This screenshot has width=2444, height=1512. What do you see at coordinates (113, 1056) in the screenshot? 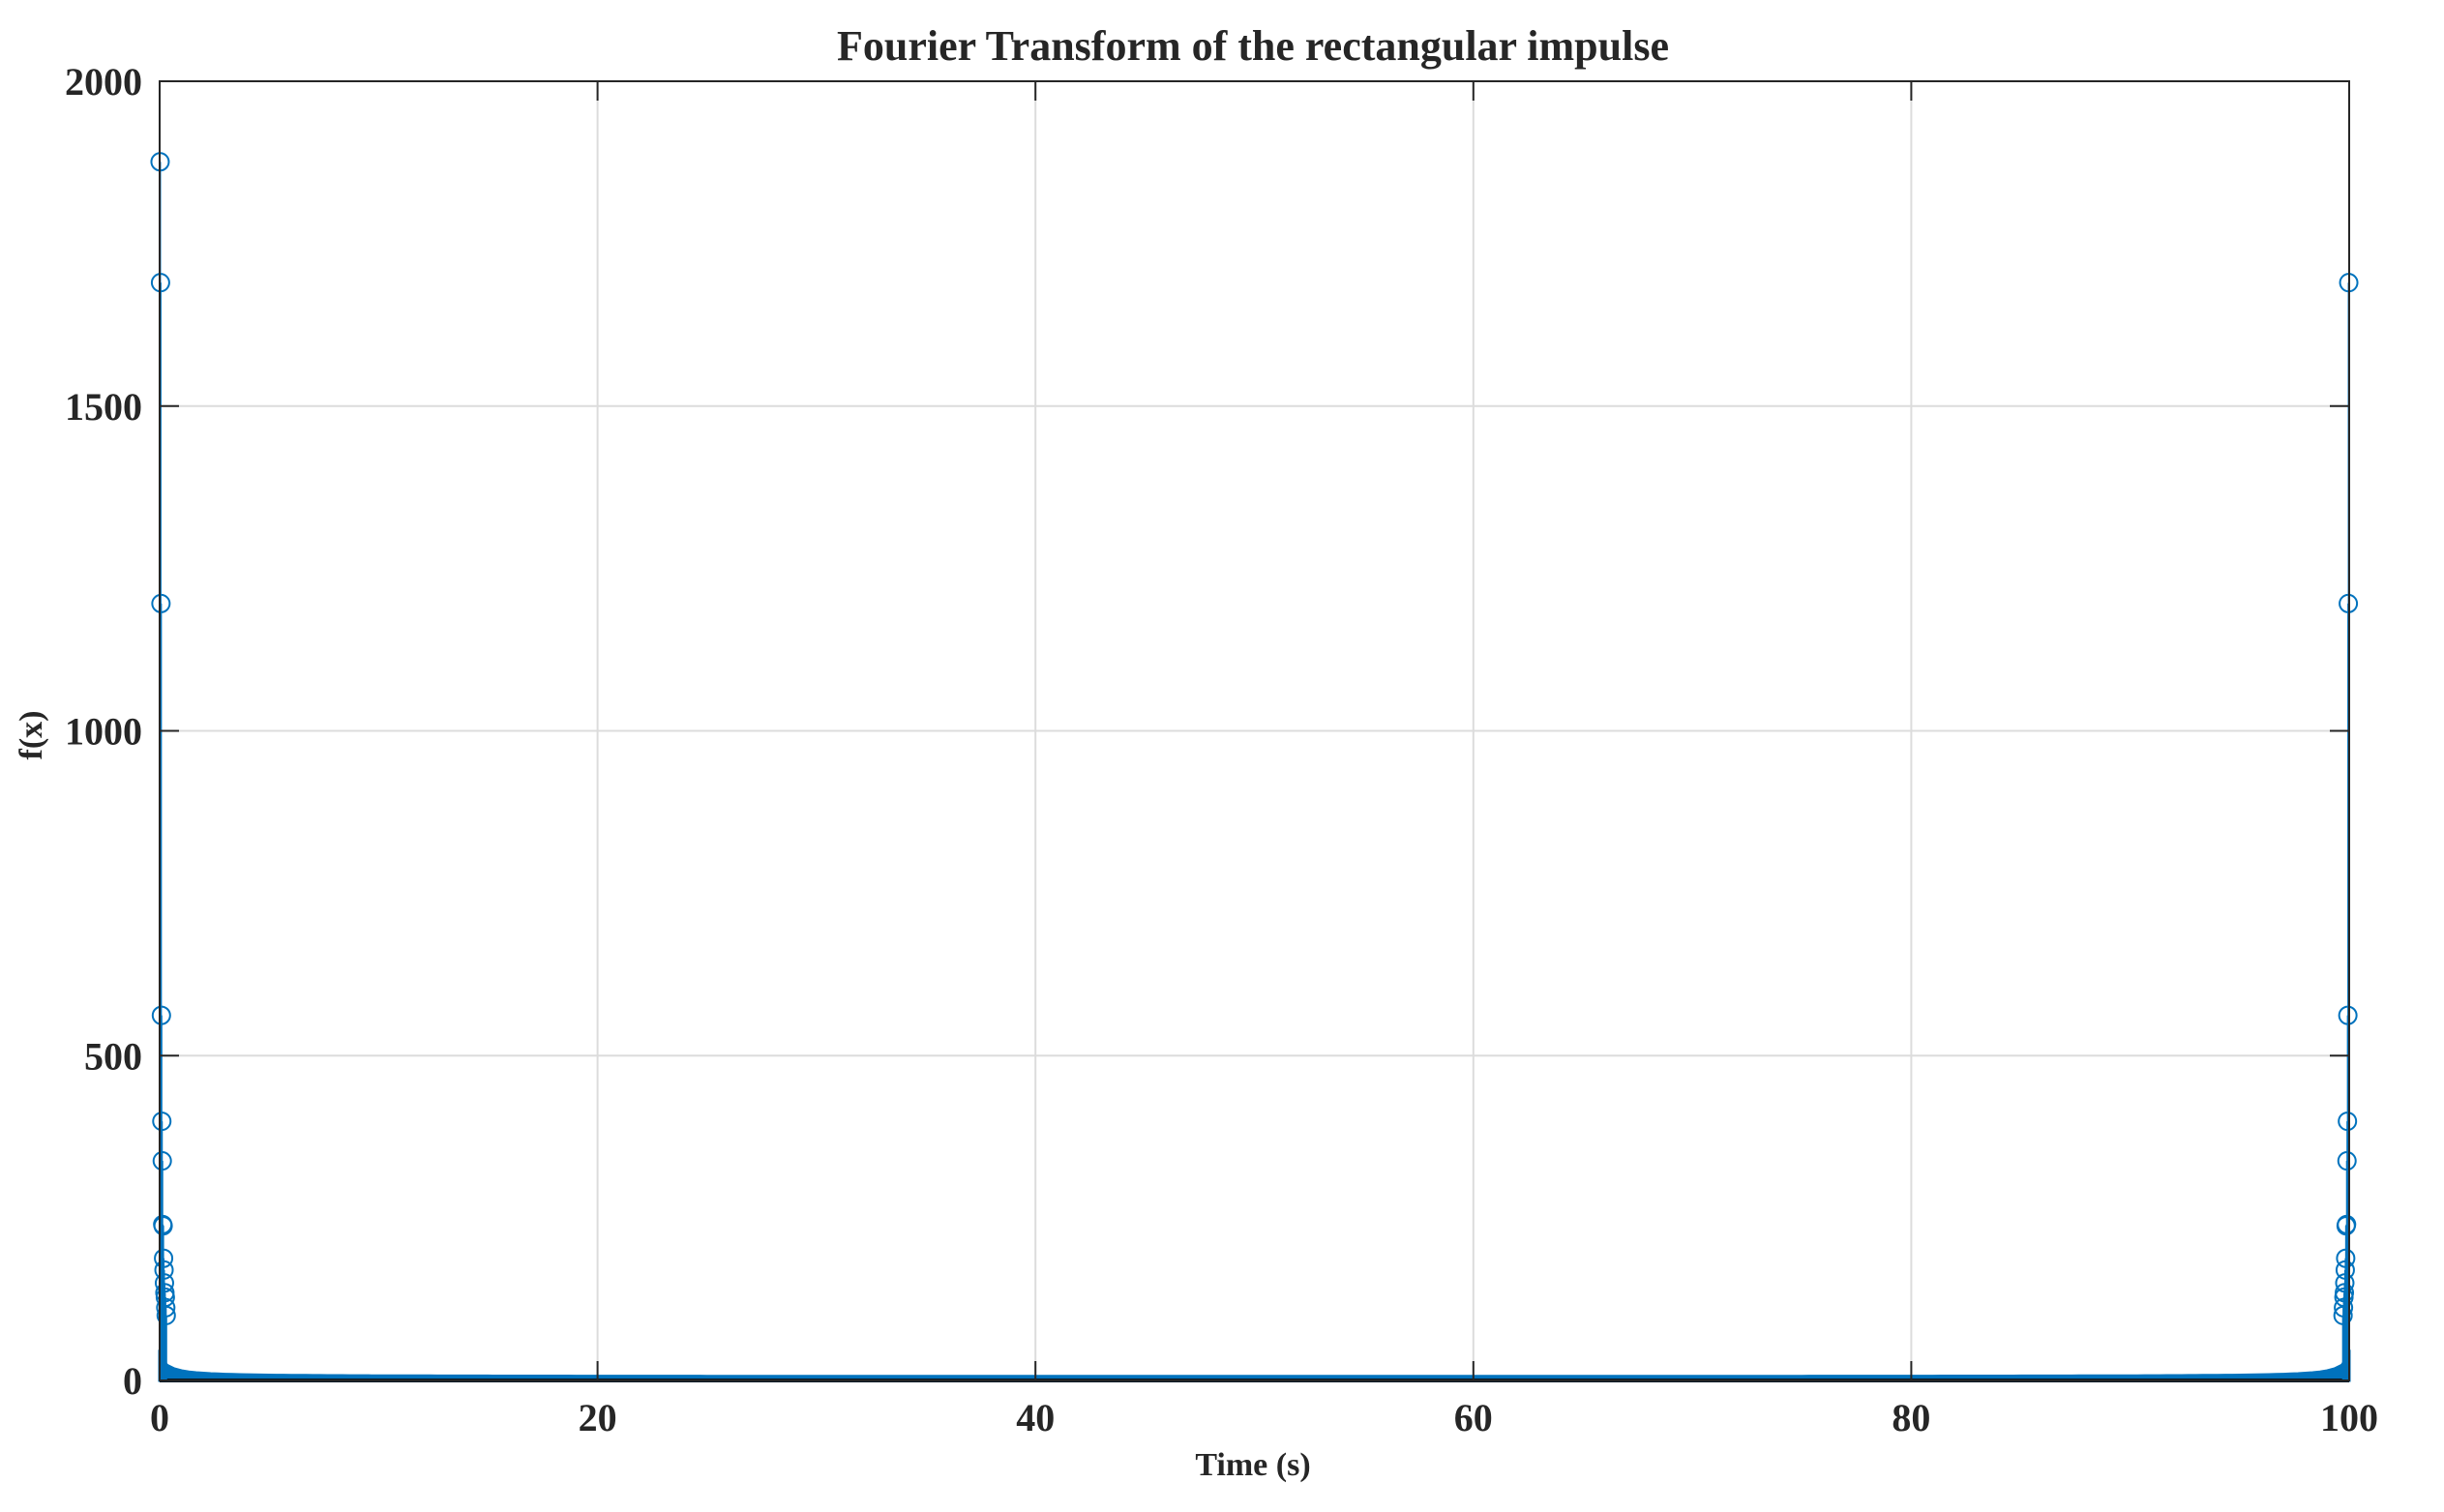
I see `y-tick-label: 500` at bounding box center [113, 1056].